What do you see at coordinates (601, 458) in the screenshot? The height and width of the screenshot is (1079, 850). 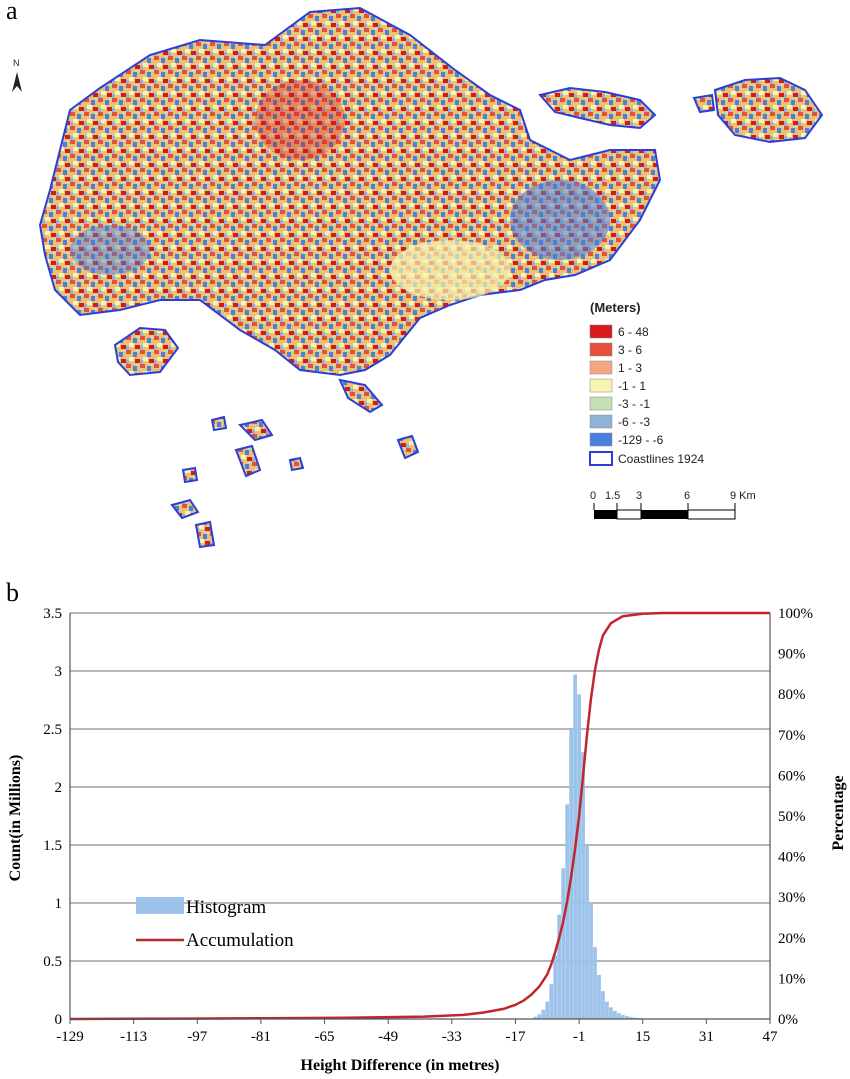 I see `legend-swatch-coastline` at bounding box center [601, 458].